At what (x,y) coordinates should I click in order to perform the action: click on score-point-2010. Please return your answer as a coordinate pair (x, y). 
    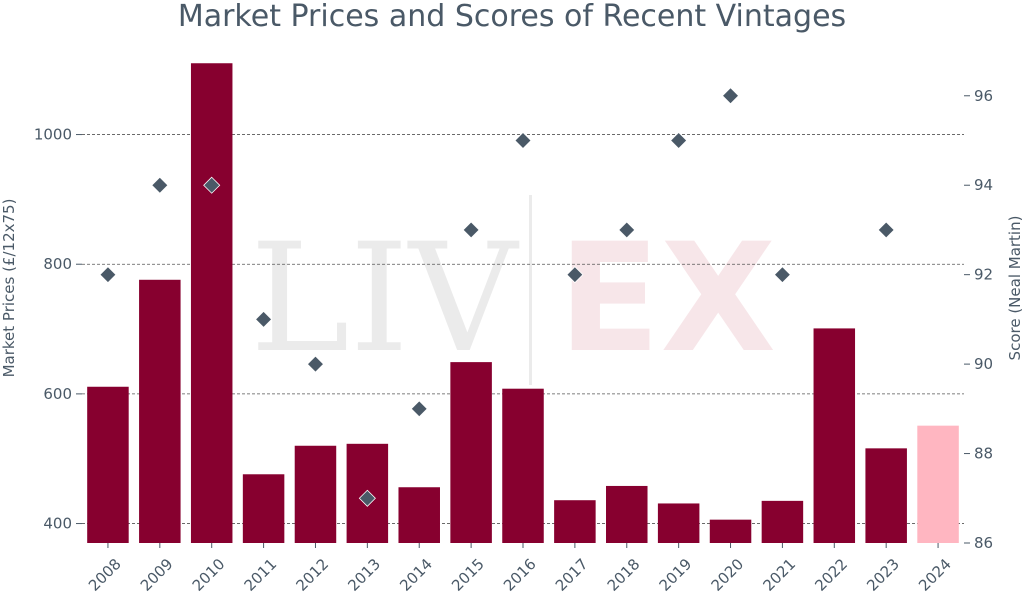
    Looking at the image, I should click on (212, 185).